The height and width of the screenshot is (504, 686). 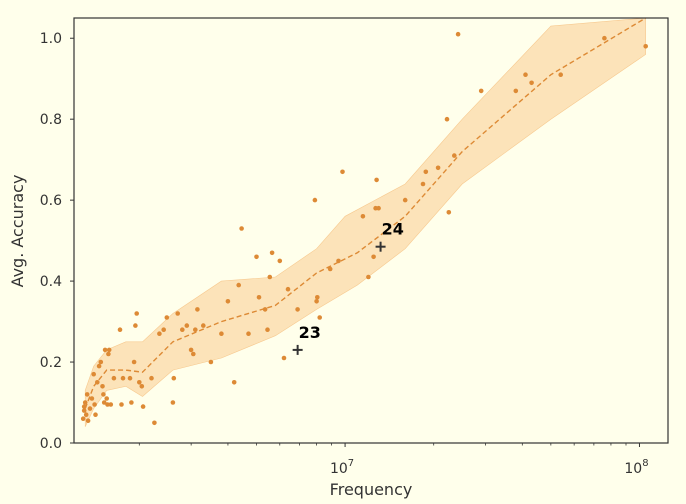 What do you see at coordinates (636, 467) in the screenshot?
I see `x-tick-label: 10⁸` at bounding box center [636, 467].